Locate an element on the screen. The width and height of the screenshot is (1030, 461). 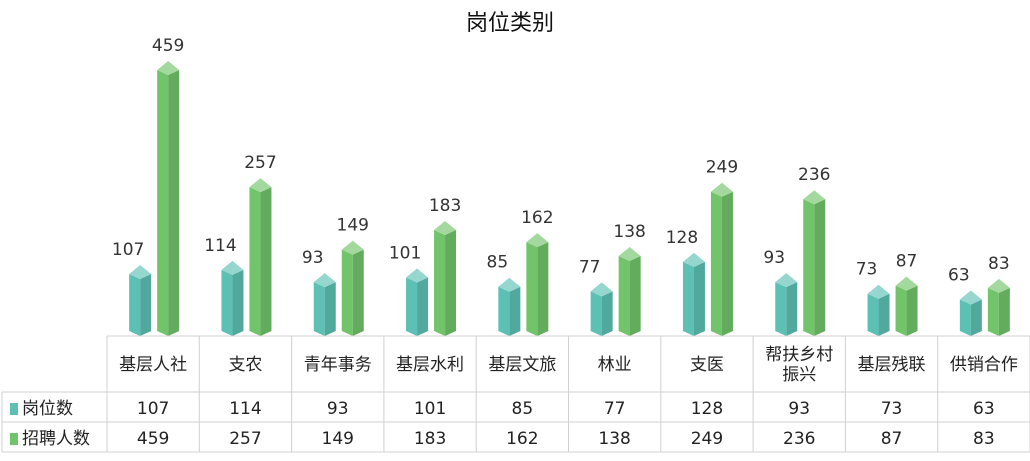
table-cell: 257 is located at coordinates (245, 439).